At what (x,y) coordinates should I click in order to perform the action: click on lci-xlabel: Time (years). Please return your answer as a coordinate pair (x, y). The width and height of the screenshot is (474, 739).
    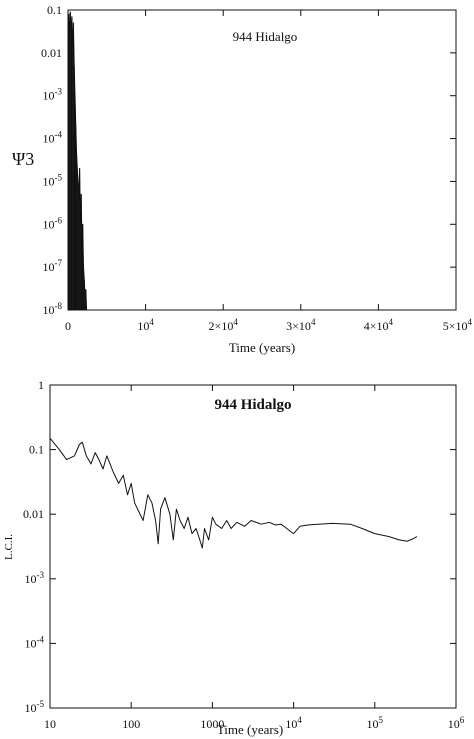
    Looking at the image, I should click on (250, 729).